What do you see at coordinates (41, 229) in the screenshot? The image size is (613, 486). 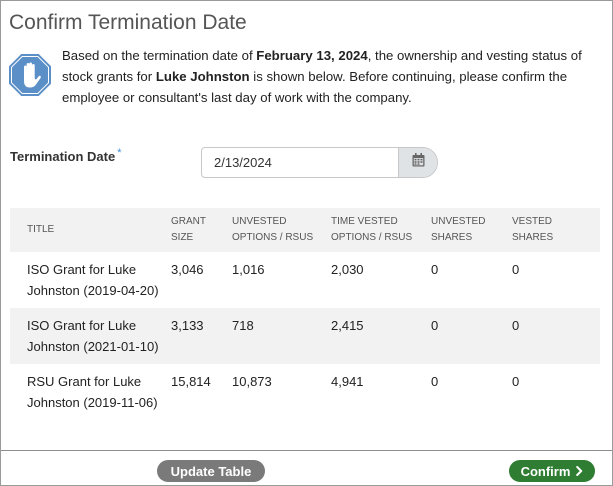 I see `header-title: TITLE` at bounding box center [41, 229].